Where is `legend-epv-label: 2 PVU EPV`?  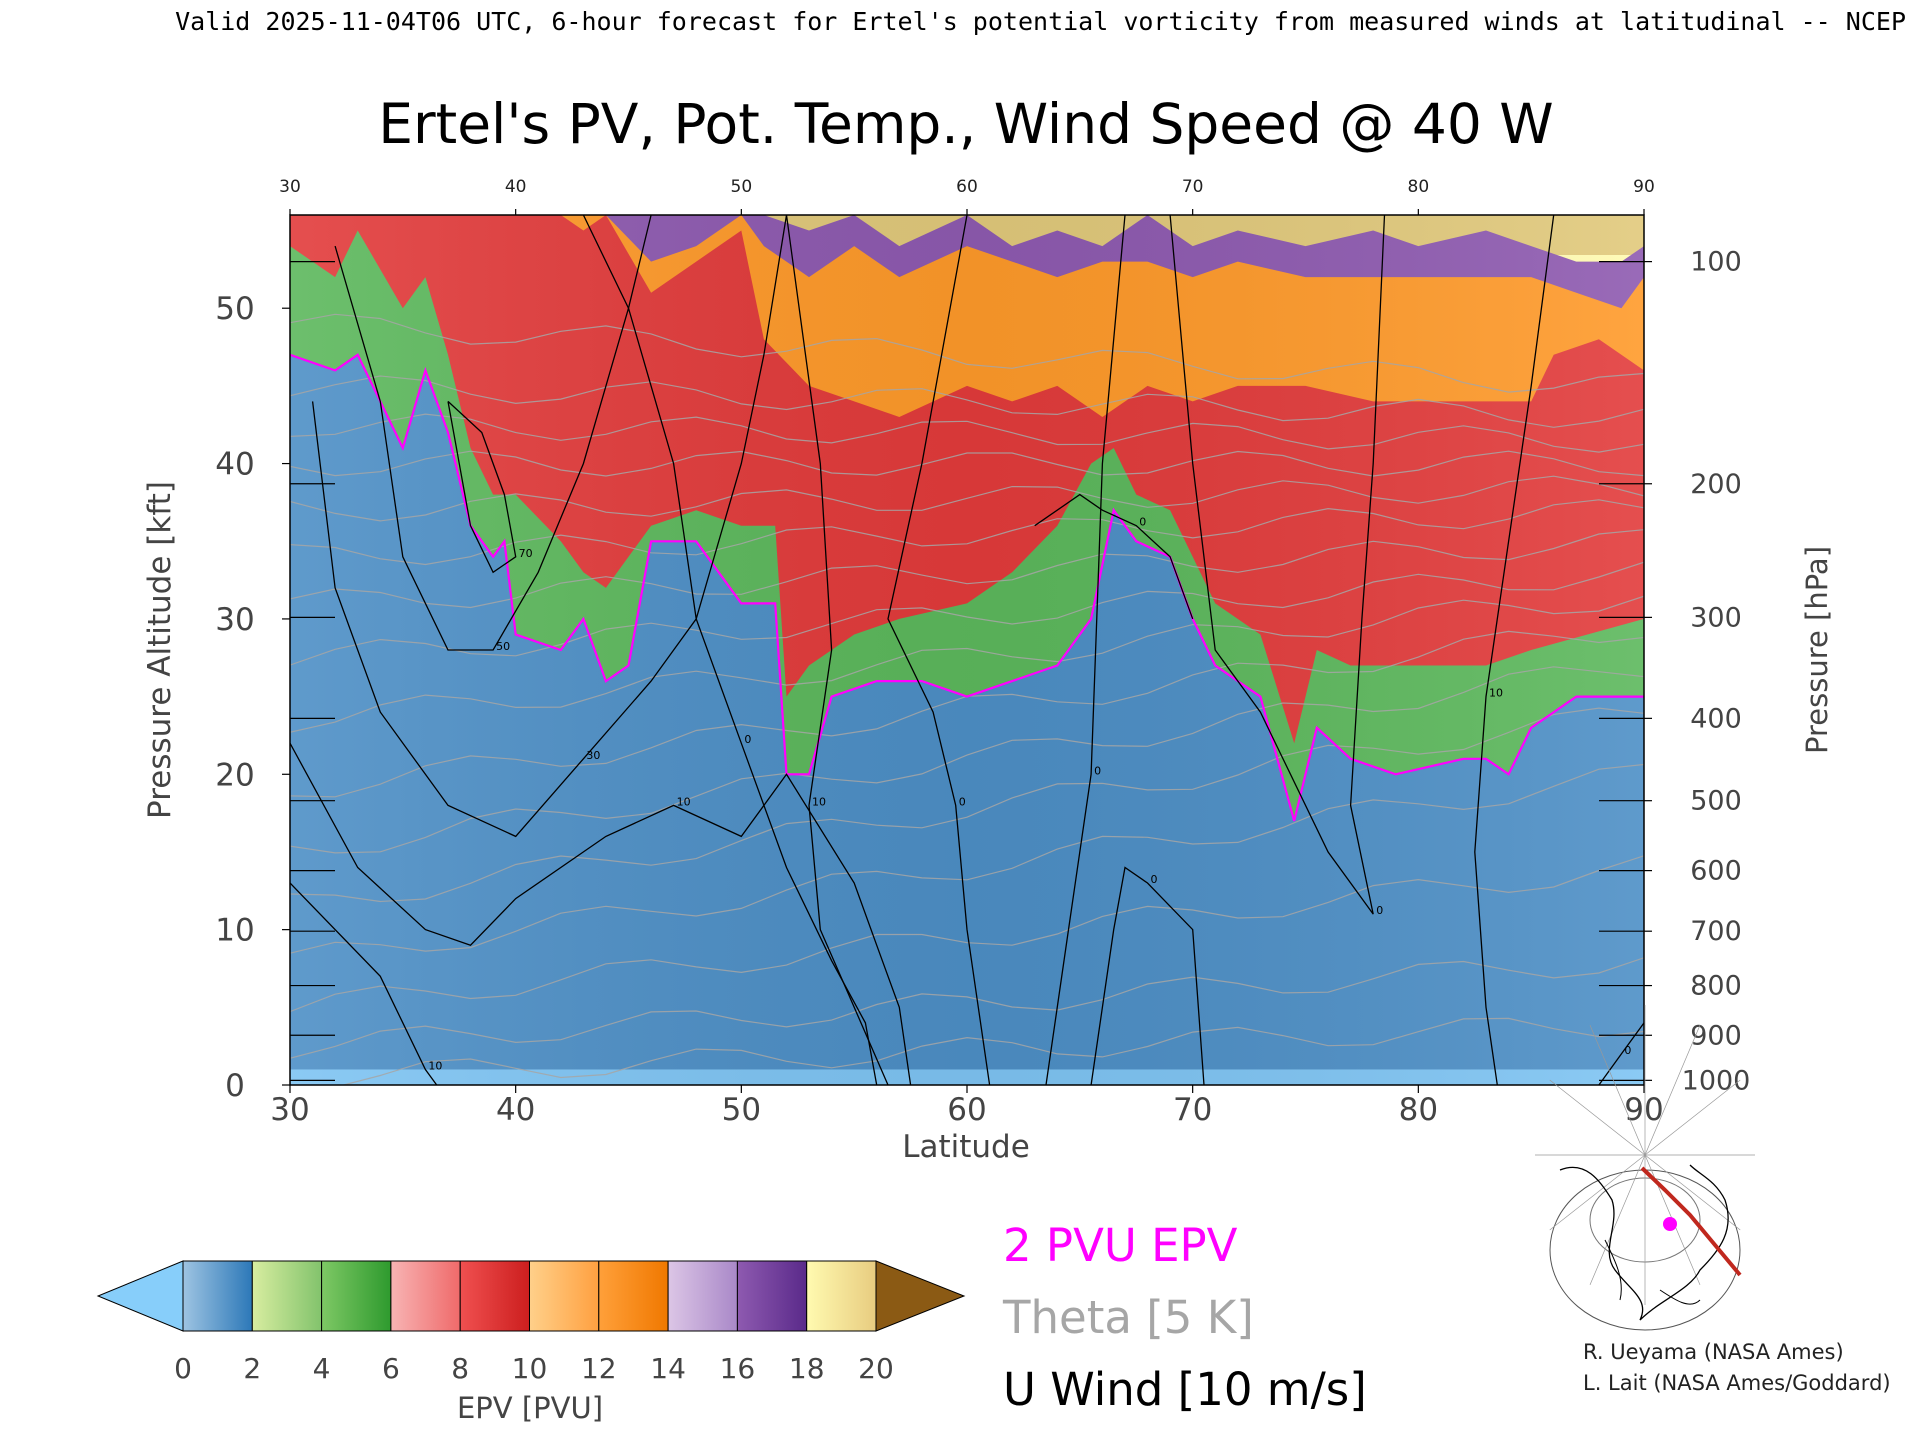 legend-epv-label: 2 PVU EPV is located at coordinates (1120, 1245).